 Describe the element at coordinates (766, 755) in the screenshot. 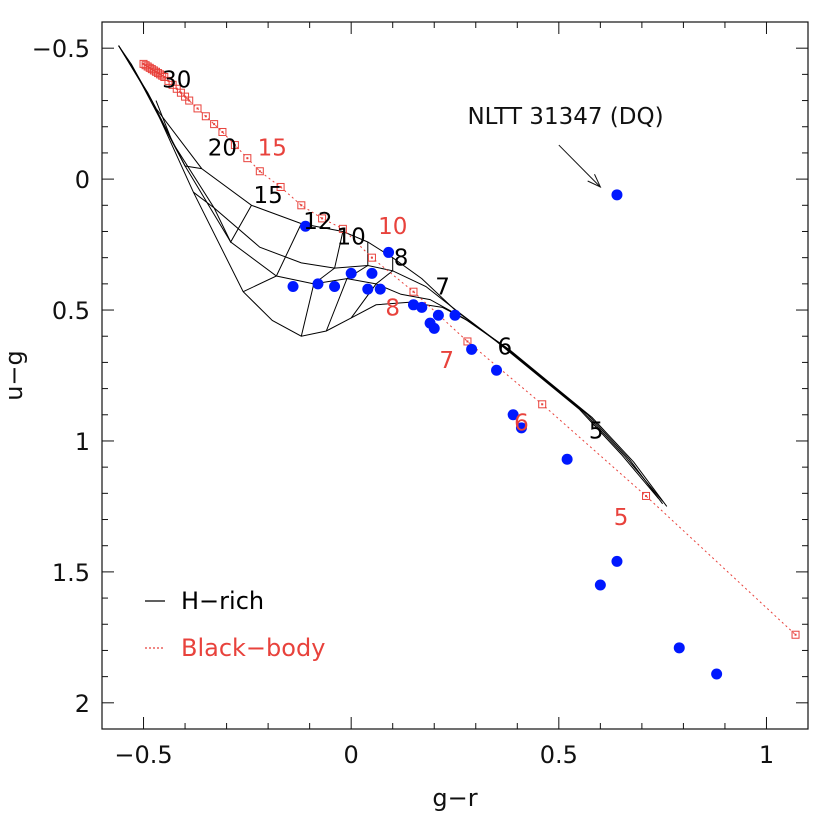

I see `x-tick-label: 1` at that location.